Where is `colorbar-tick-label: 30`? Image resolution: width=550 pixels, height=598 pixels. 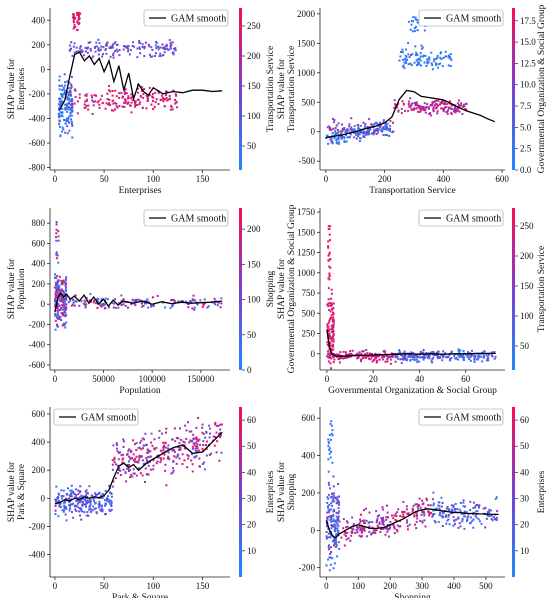
colorbar-tick-label: 30 is located at coordinates (252, 499).